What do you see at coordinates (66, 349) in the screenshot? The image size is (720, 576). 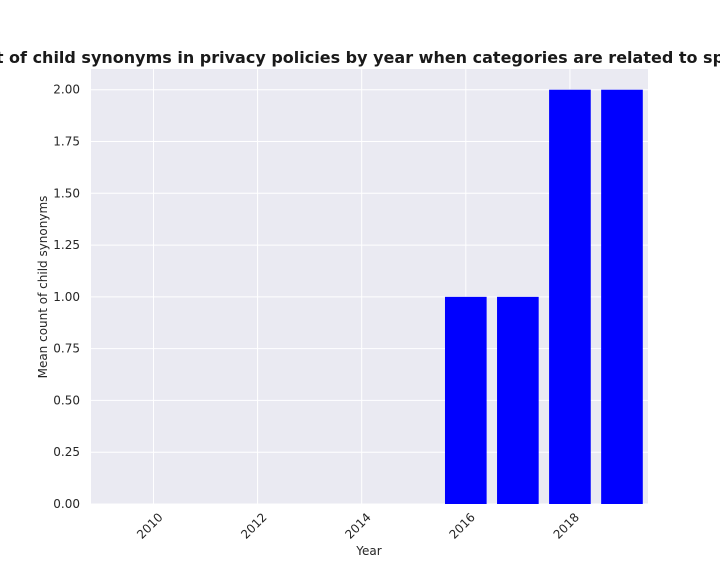 I see `y-tick-label: 0.75` at bounding box center [66, 349].